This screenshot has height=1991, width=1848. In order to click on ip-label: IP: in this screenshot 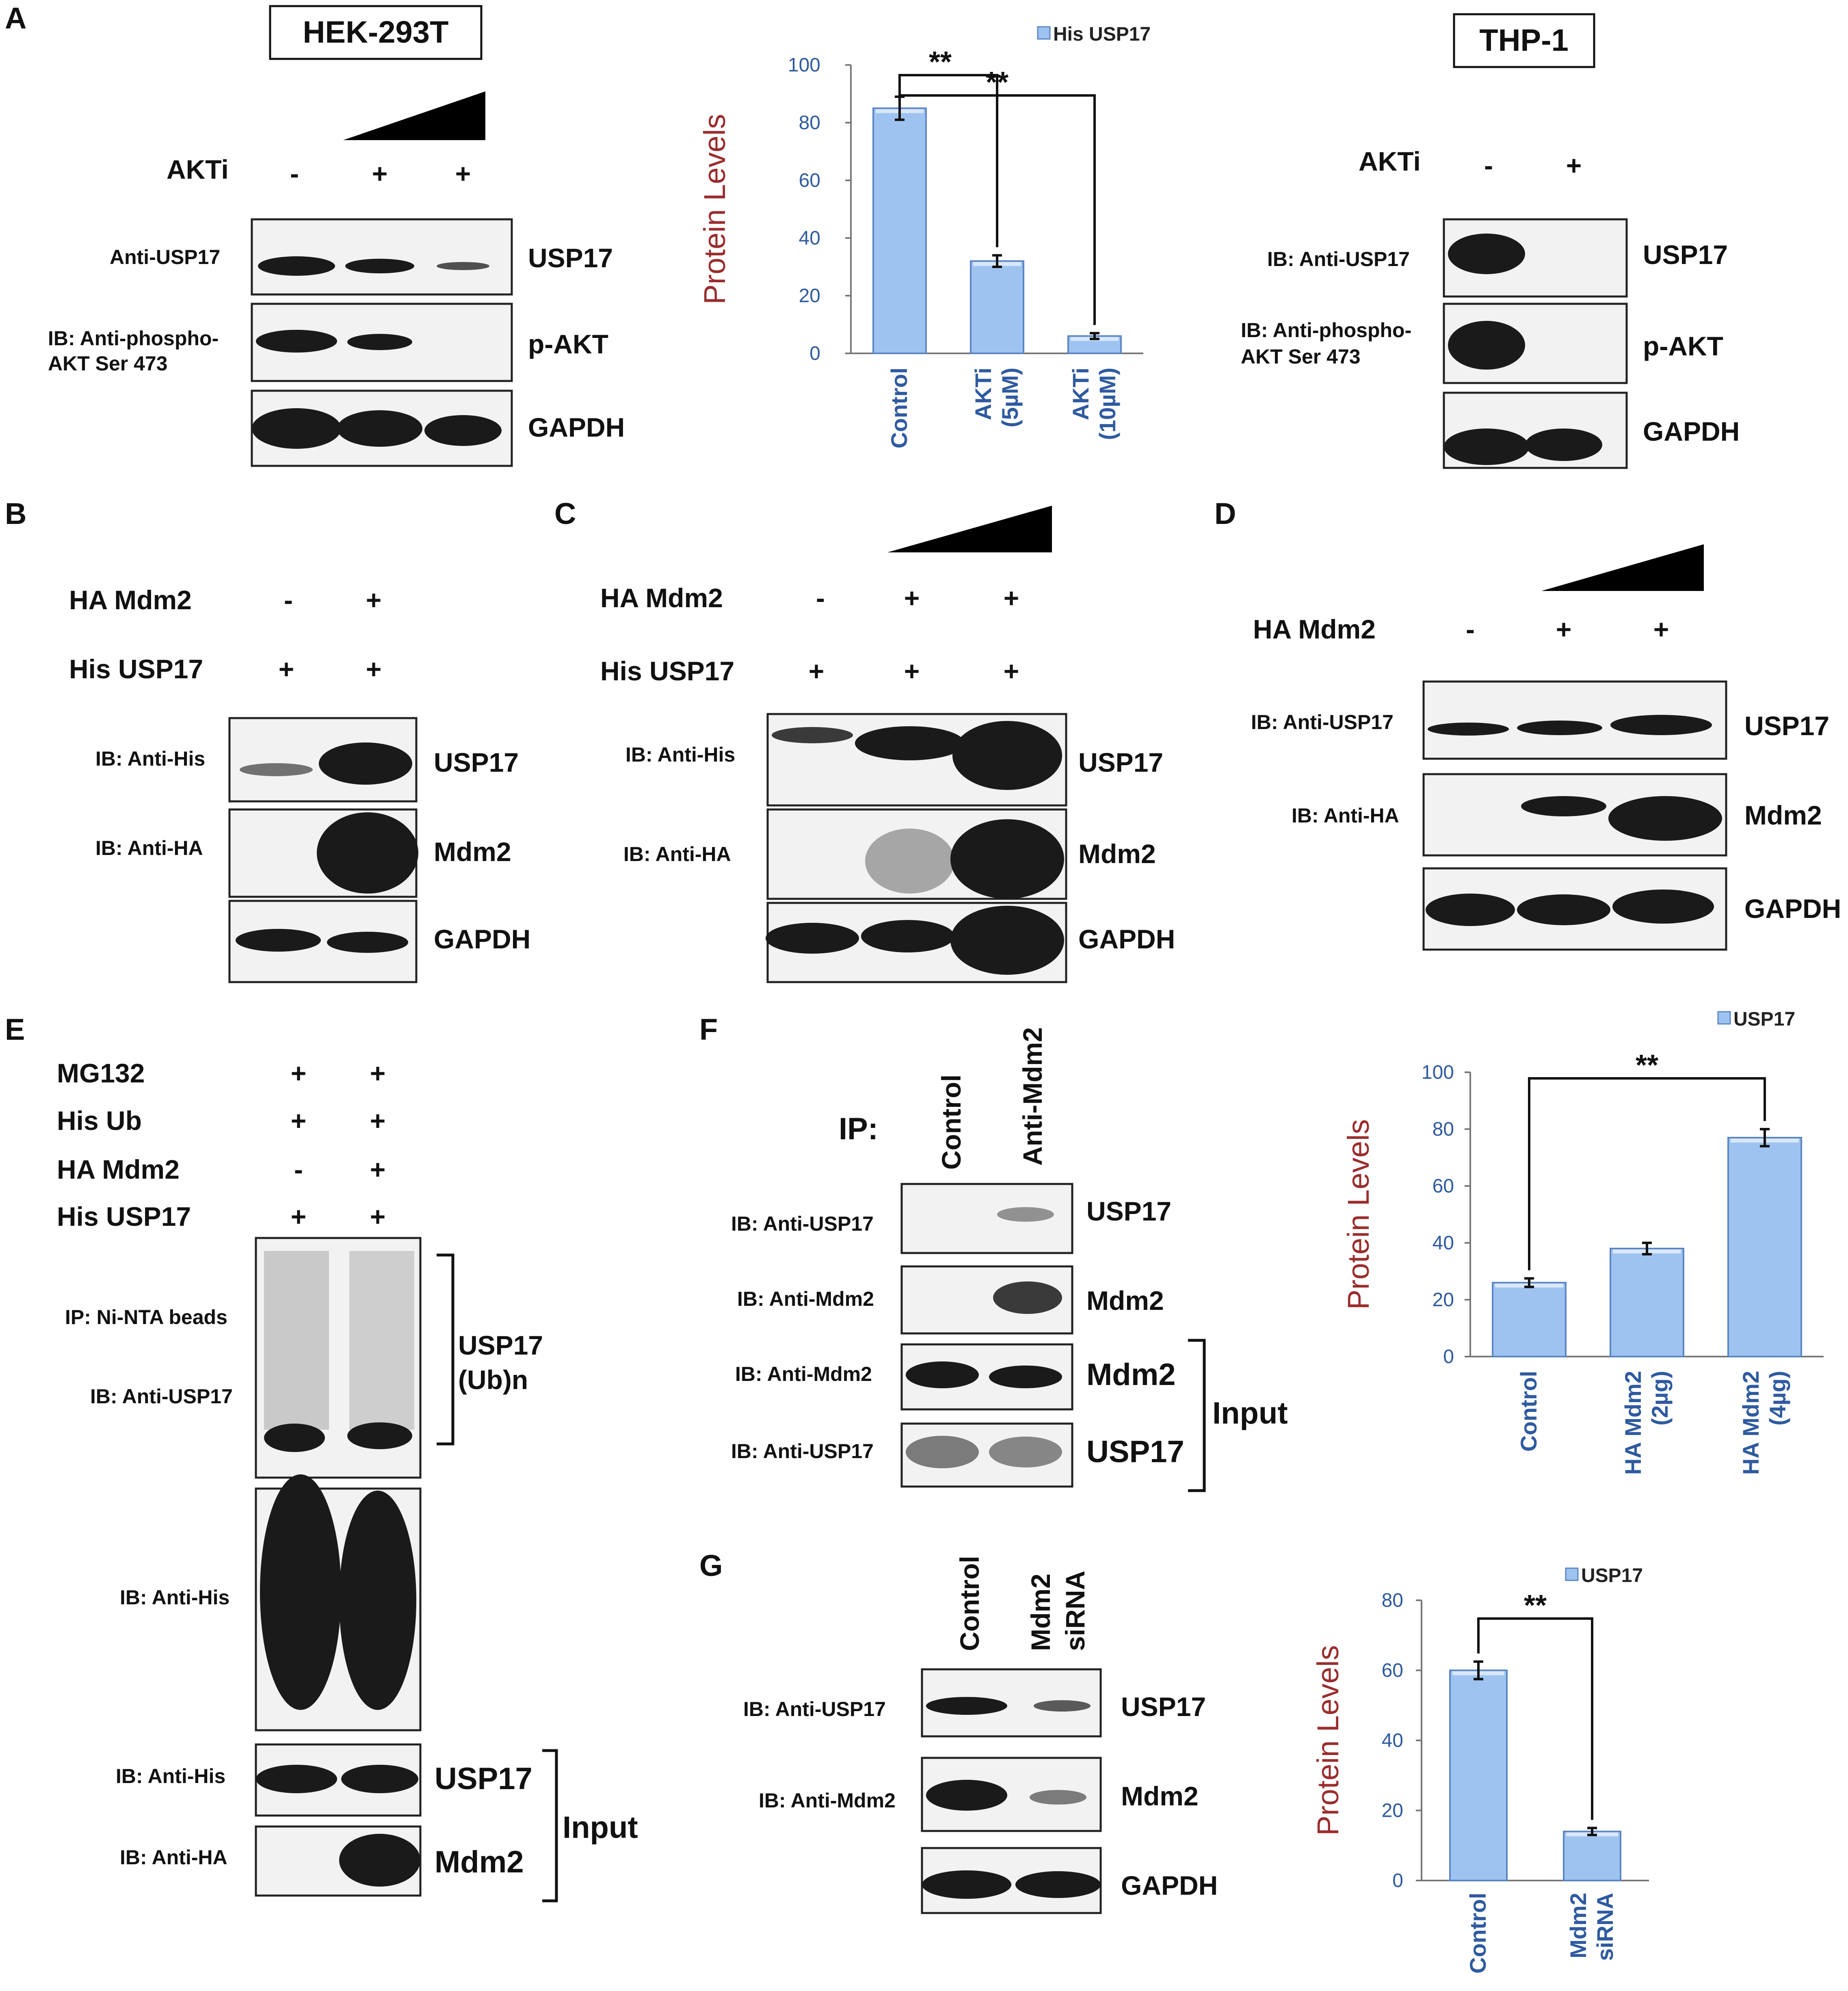, I will do `click(858, 1129)`.